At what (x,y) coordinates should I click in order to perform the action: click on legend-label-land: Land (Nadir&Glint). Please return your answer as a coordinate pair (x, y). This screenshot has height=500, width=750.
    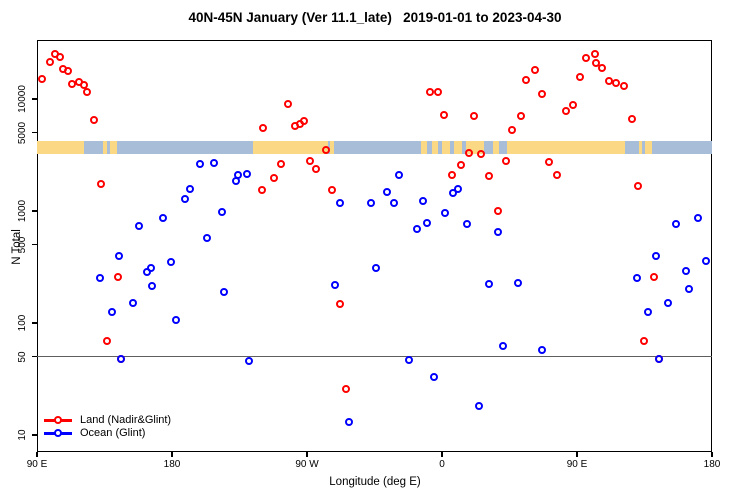
    Looking at the image, I should click on (126, 420).